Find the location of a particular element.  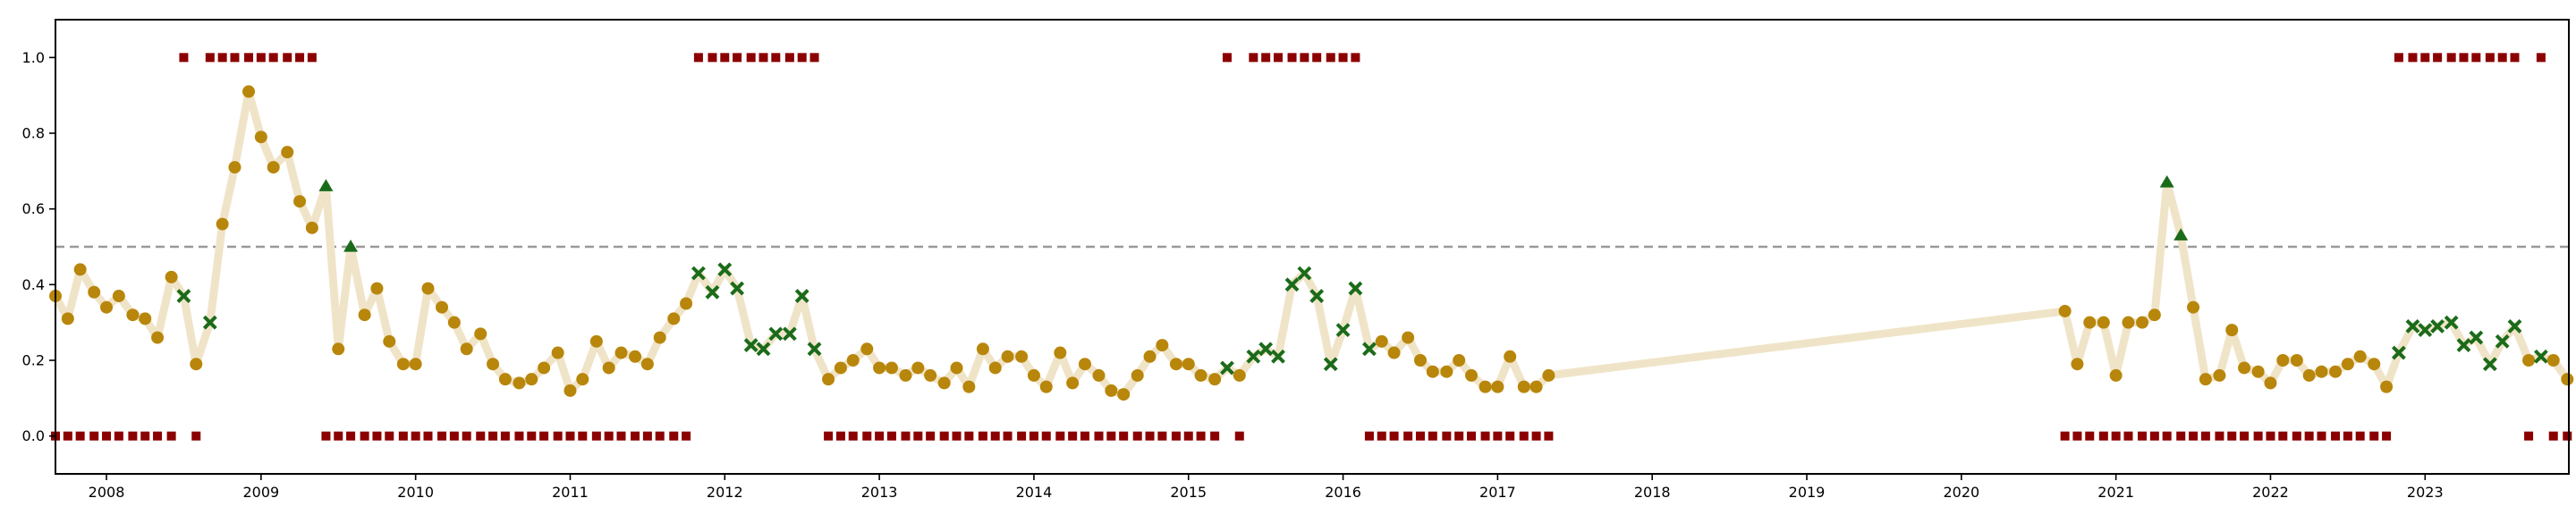

x-tick-label: 2020 is located at coordinates (1961, 492).